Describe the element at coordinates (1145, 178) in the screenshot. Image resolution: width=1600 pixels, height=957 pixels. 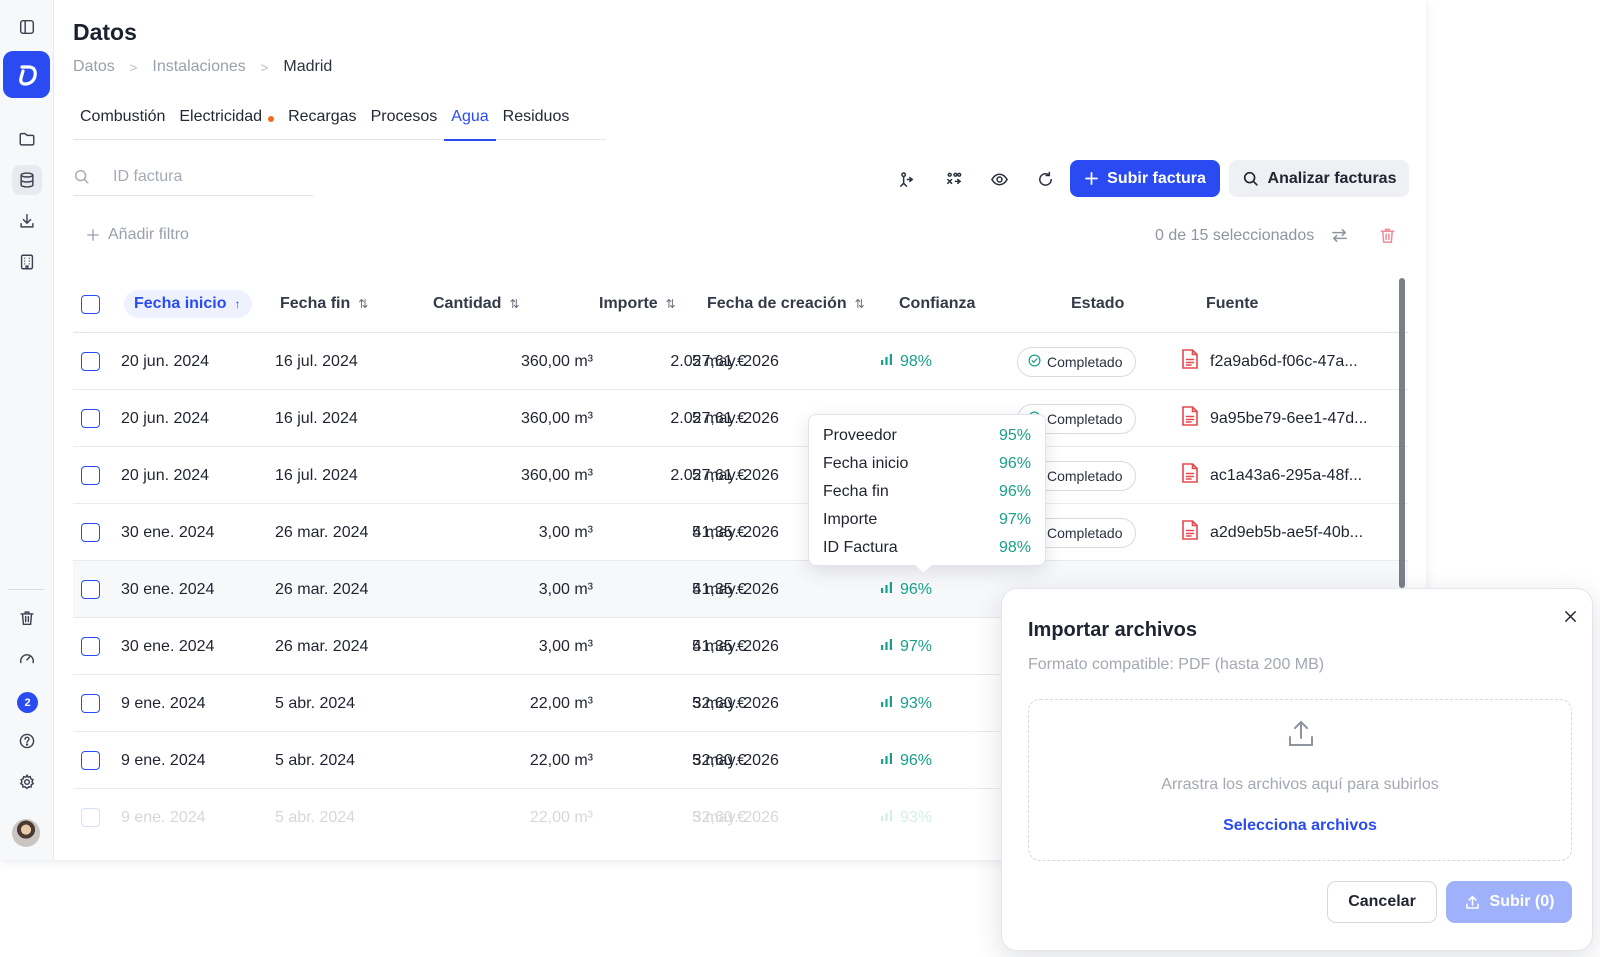
I see `upload-invoice-button: Subir factura` at that location.